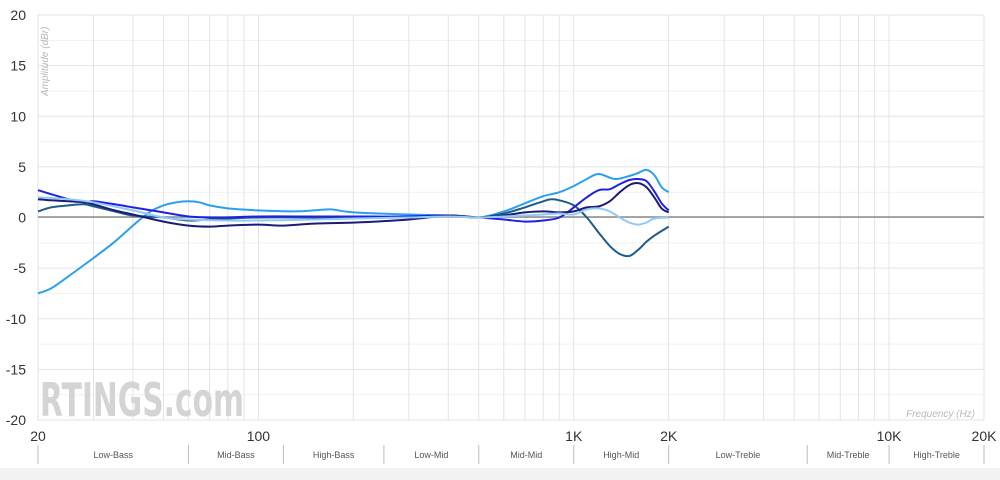 Image resolution: width=1000 pixels, height=480 pixels. What do you see at coordinates (18, 15) in the screenshot?
I see `y-tick-label: 20` at bounding box center [18, 15].